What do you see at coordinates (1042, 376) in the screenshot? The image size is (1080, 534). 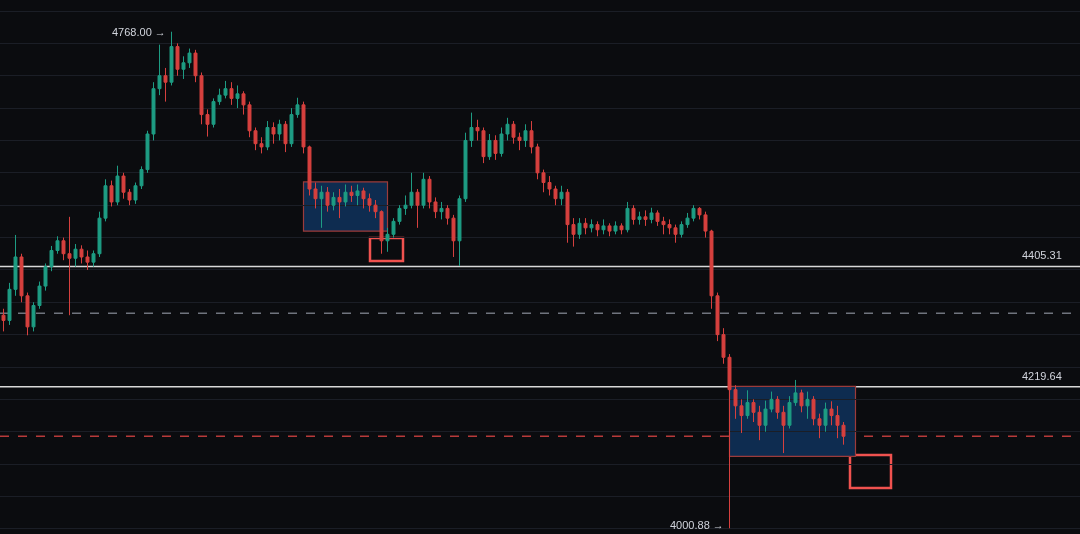 I see `ref-line-label: 4219.64` at bounding box center [1042, 376].